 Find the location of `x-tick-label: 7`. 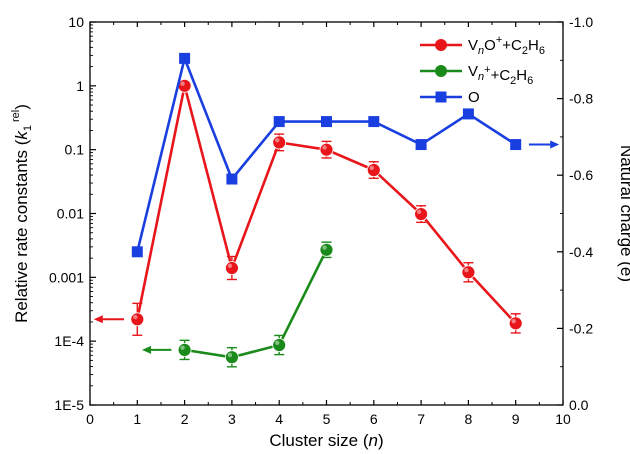

x-tick-label: 7 is located at coordinates (421, 419).